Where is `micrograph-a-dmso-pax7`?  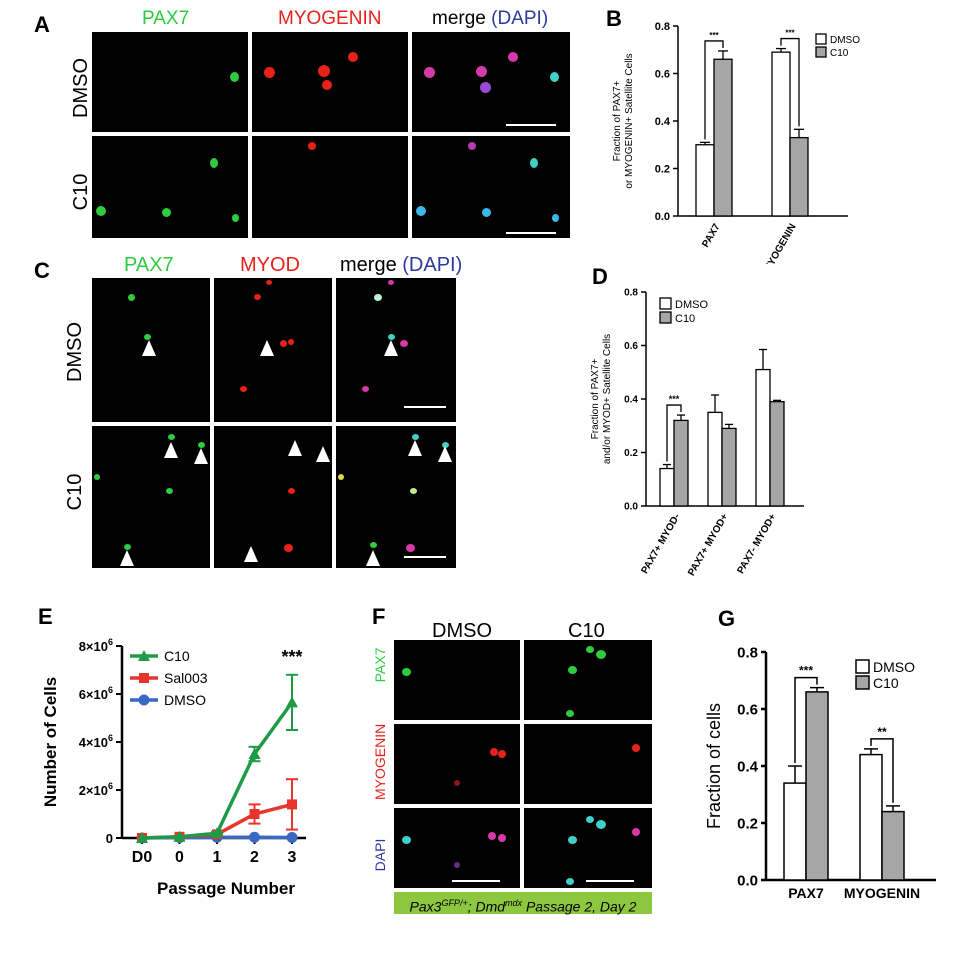
micrograph-a-dmso-pax7 is located at coordinates (170, 82).